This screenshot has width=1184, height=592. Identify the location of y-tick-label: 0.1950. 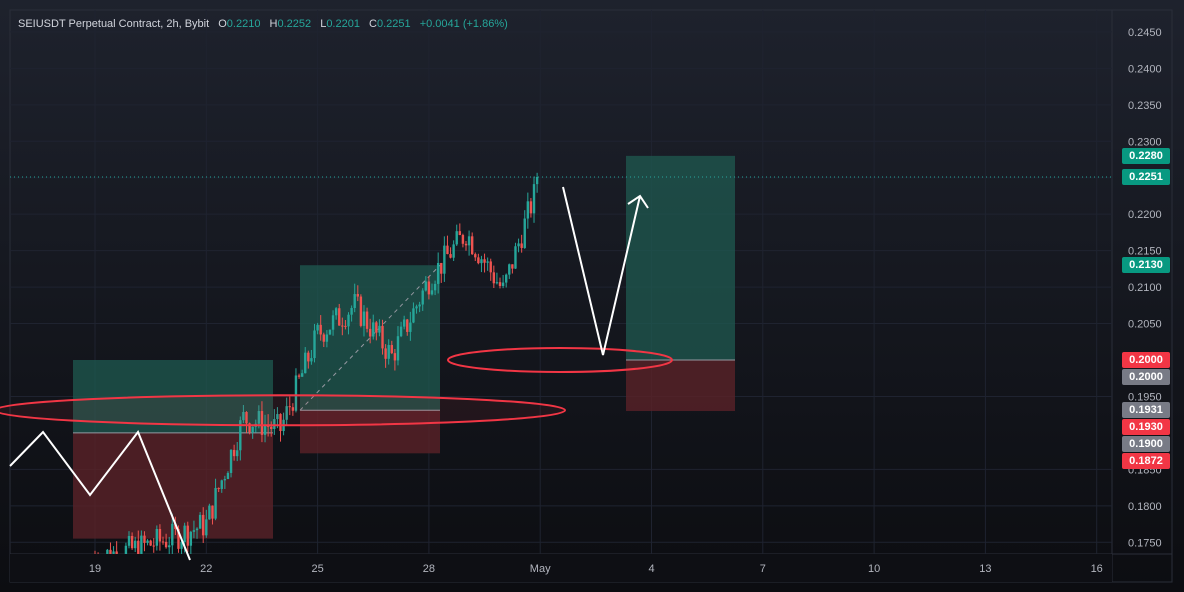
(1145, 397).